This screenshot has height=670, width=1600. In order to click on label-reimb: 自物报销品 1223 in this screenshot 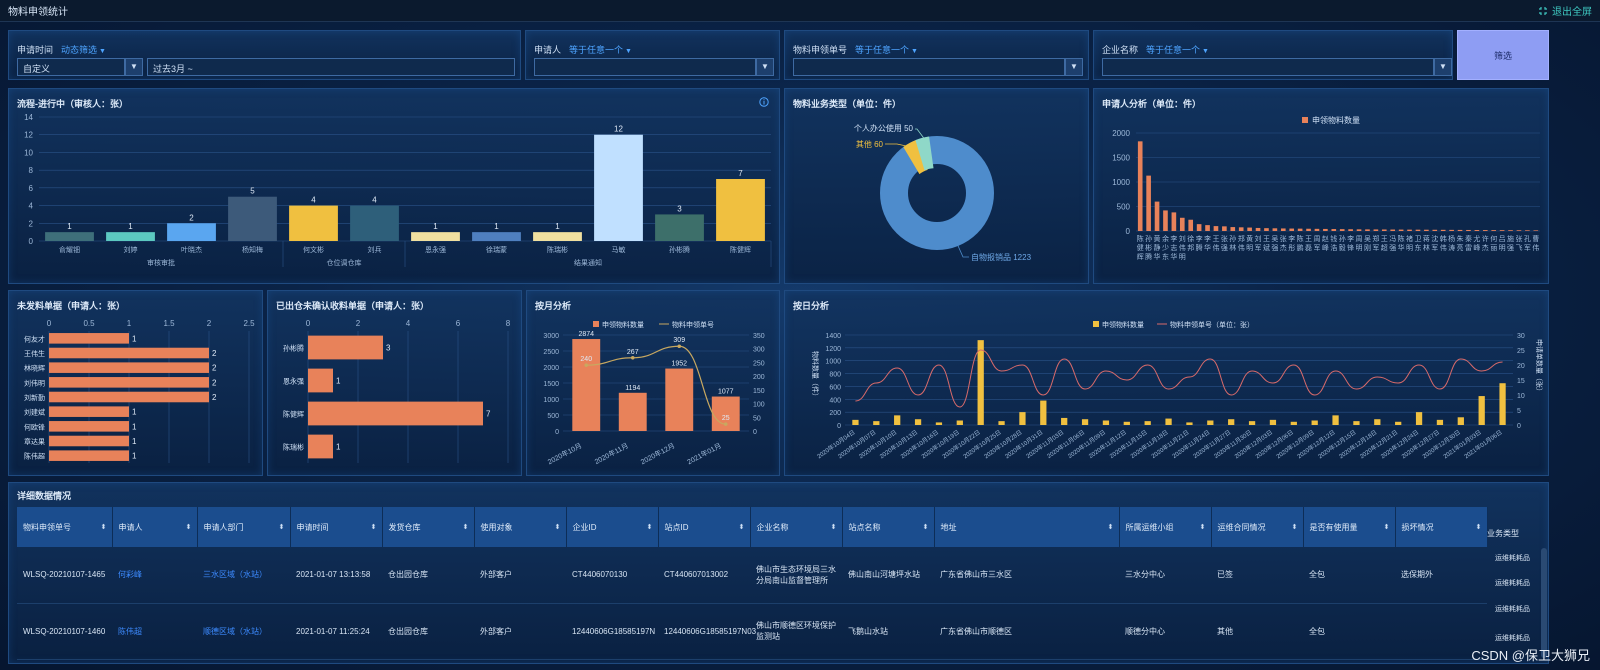, I will do `click(1001, 257)`.